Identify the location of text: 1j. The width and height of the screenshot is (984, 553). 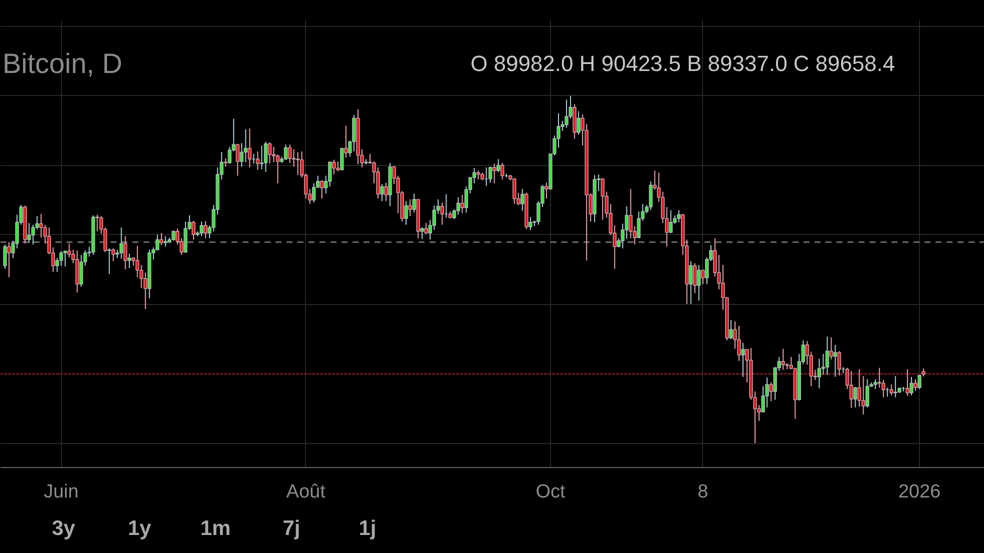
(367, 528).